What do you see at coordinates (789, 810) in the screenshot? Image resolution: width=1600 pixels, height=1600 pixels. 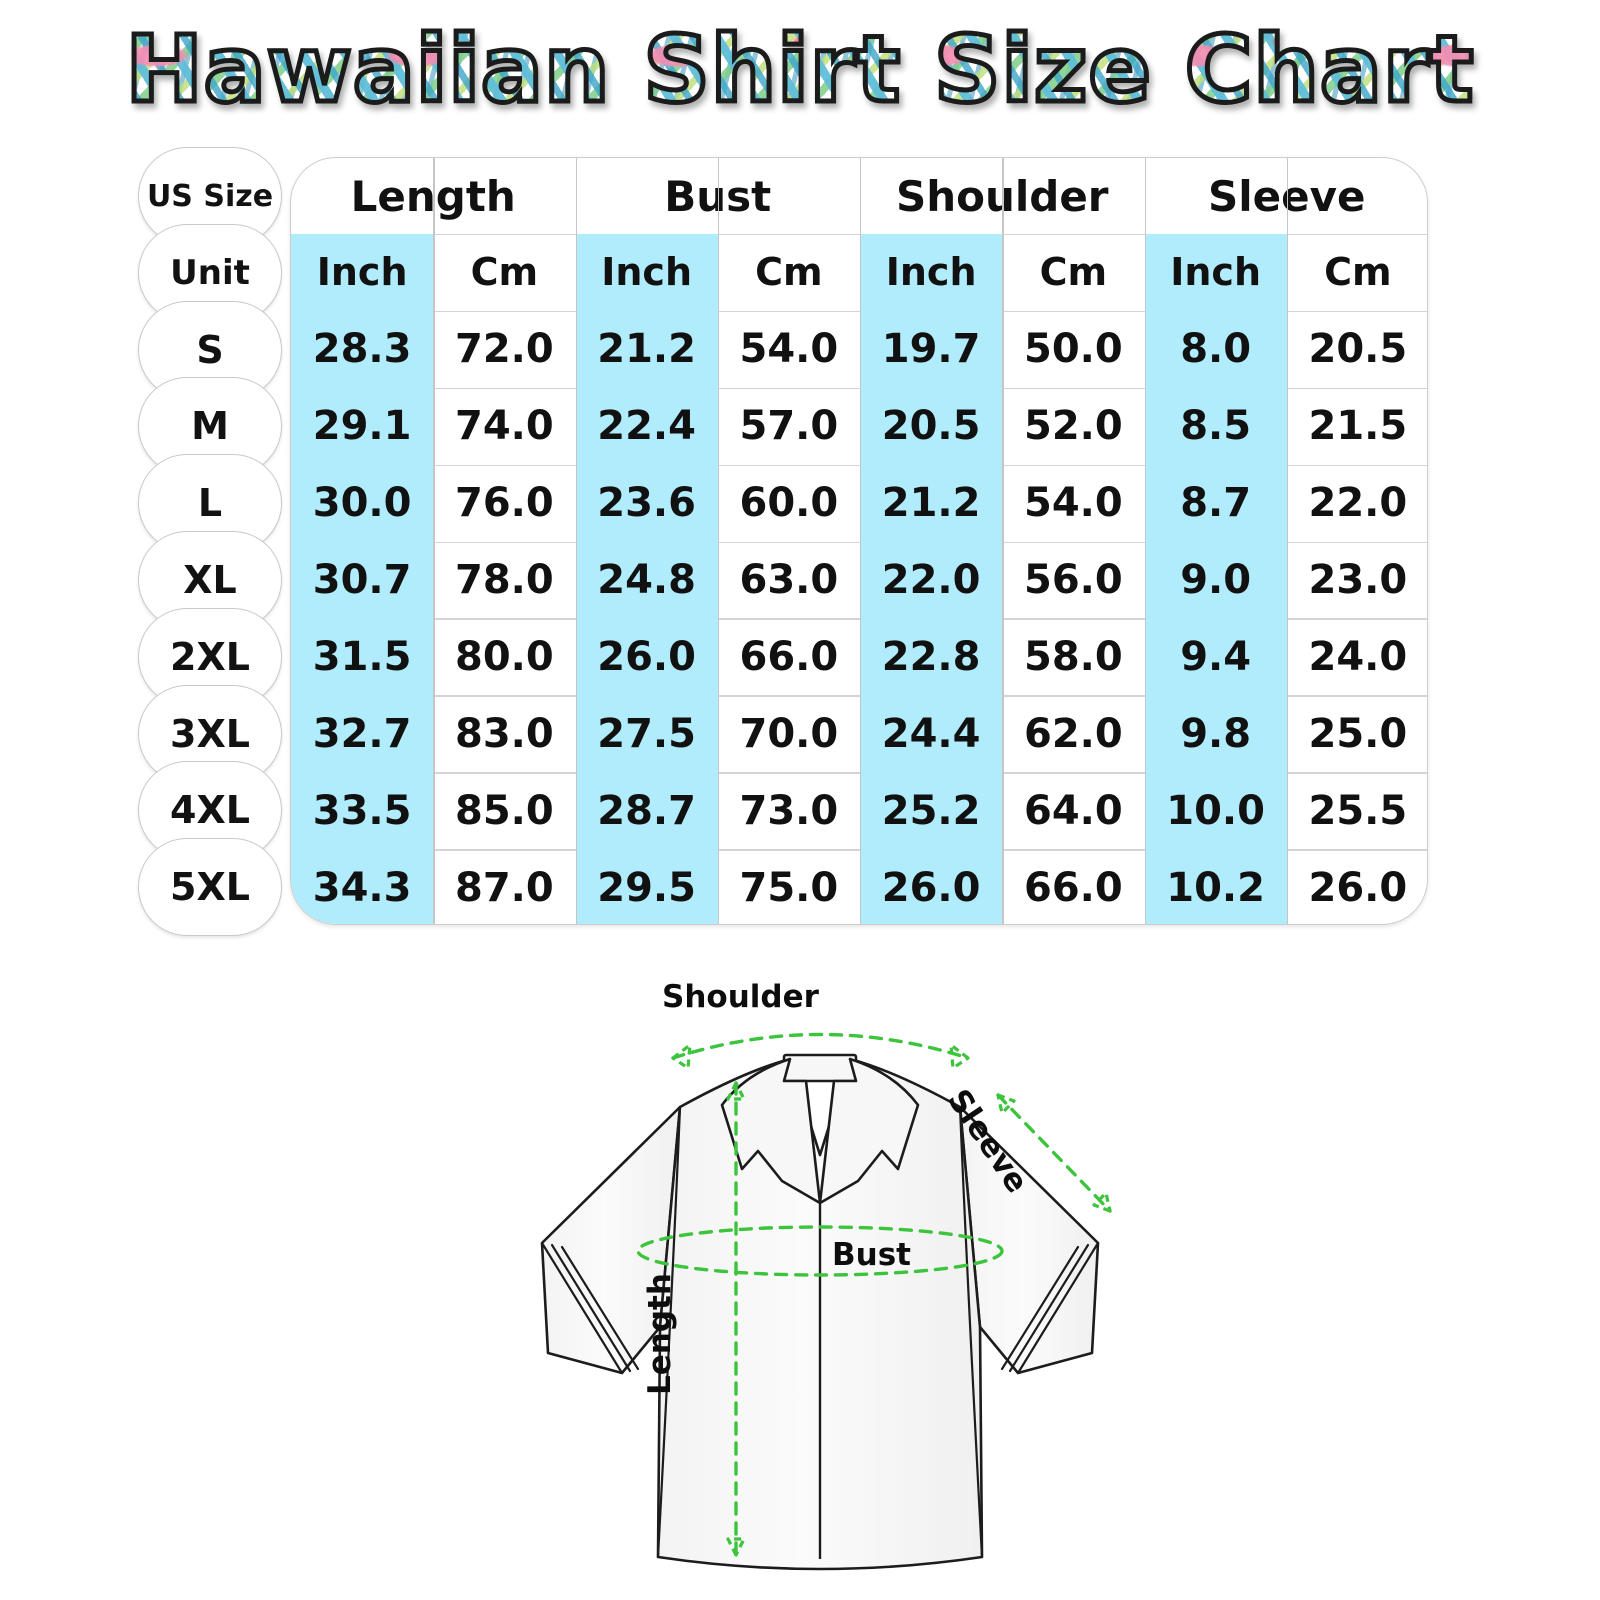 I see `data-cell: 73.0` at bounding box center [789, 810].